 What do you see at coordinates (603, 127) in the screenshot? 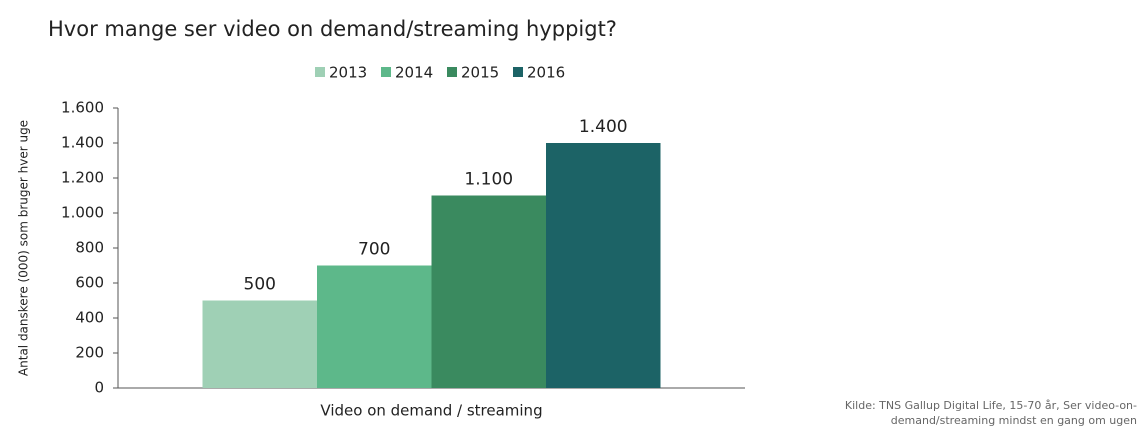
I see `data-label: 1.400` at bounding box center [603, 127].